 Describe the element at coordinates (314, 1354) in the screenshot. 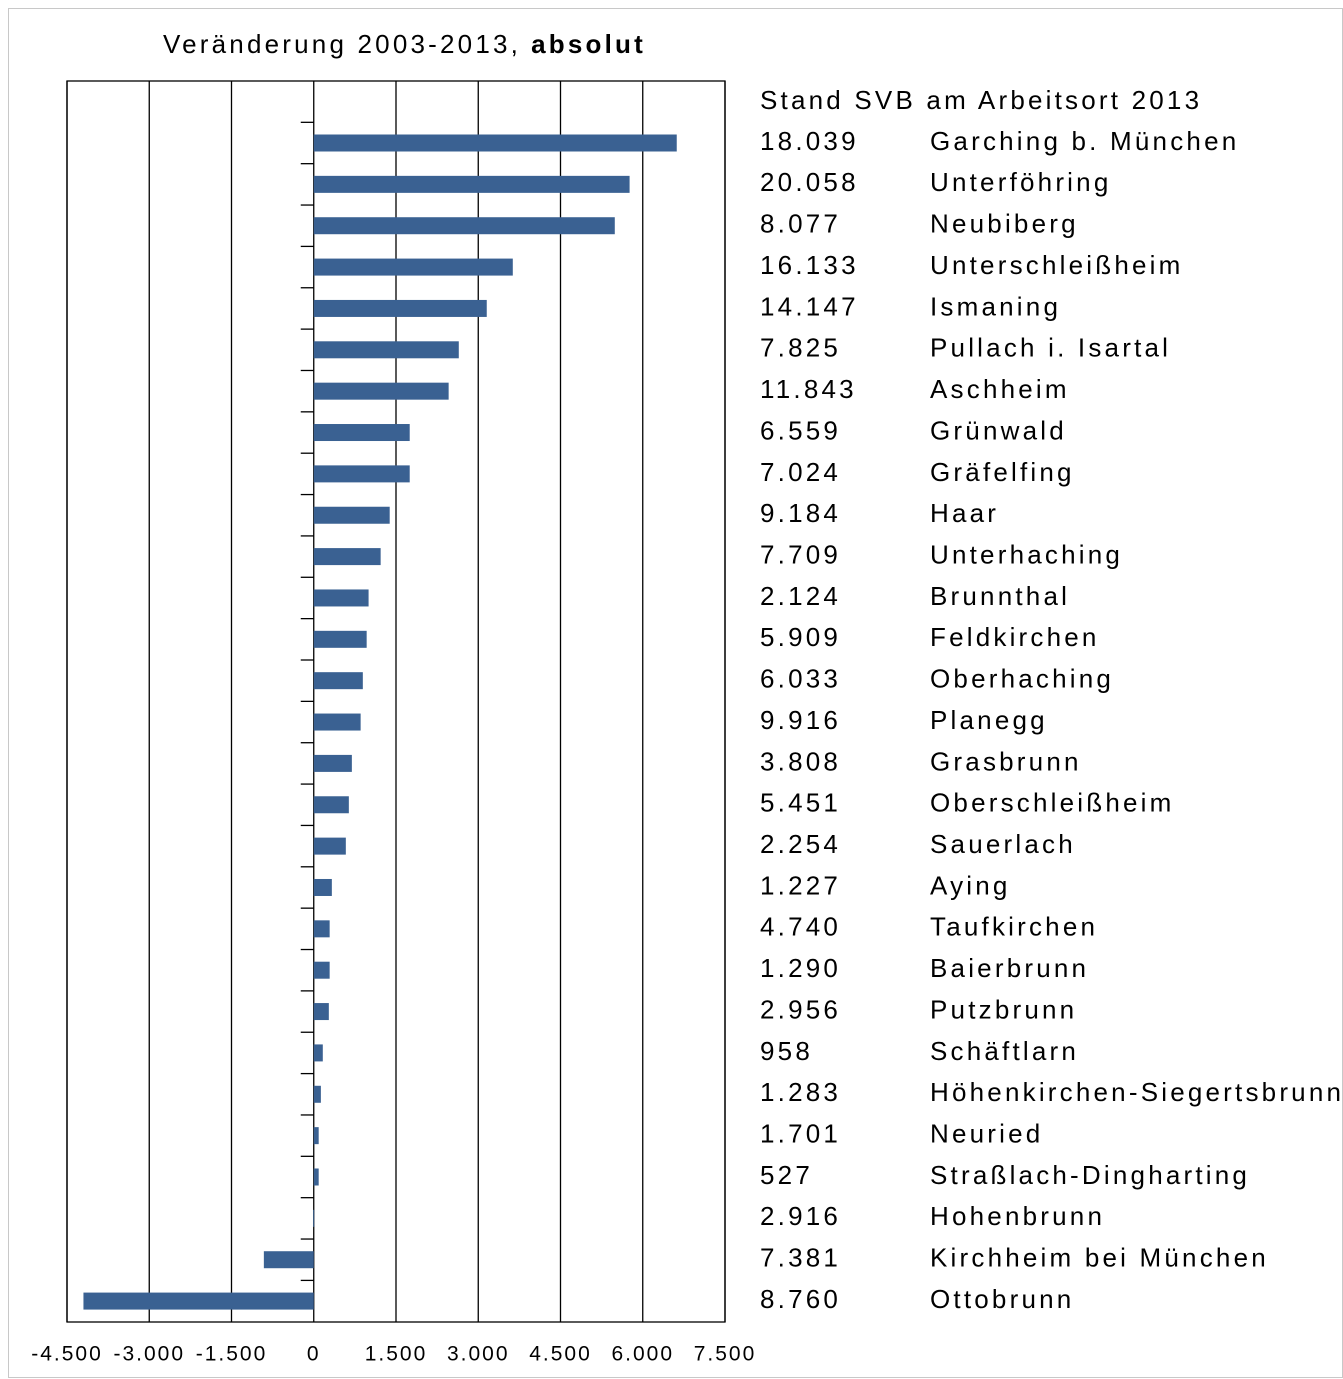

I see `x-tick-label: 0` at that location.